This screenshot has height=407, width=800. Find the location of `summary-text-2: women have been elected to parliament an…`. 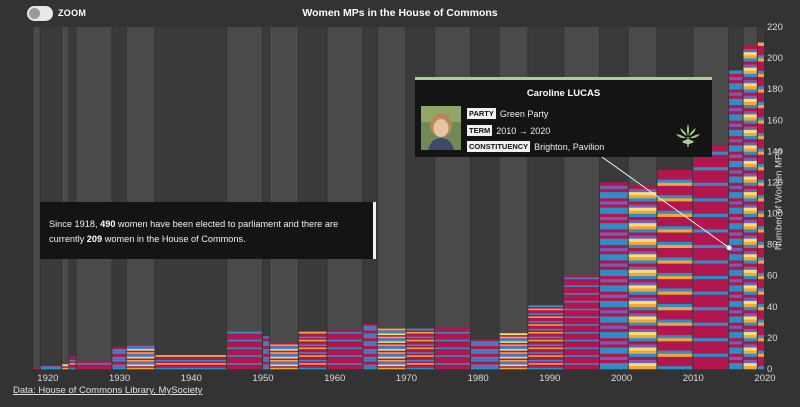

summary-text-2: women have been elected to parliament an… is located at coordinates (194, 231).